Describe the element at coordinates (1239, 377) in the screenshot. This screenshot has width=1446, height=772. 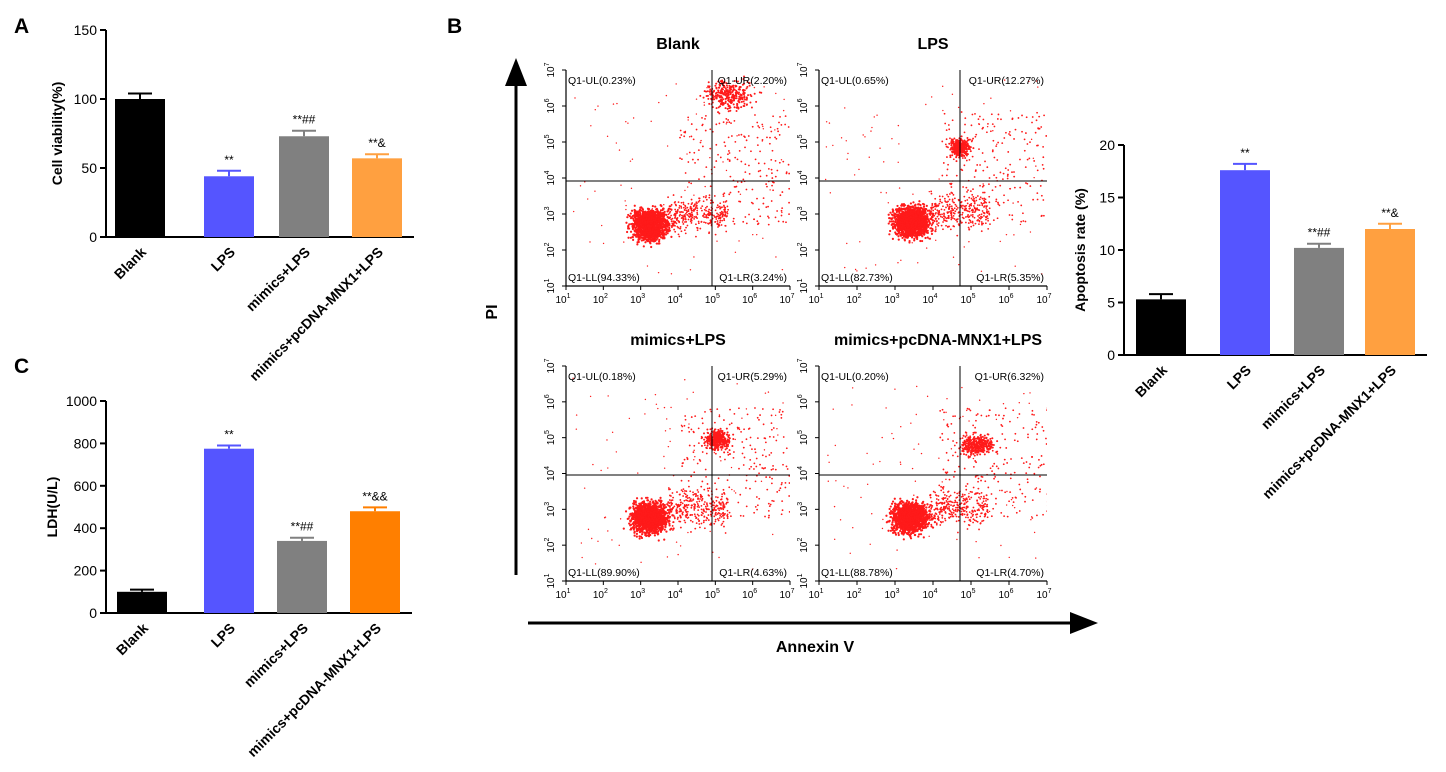
I see `category-label: LPS` at that location.